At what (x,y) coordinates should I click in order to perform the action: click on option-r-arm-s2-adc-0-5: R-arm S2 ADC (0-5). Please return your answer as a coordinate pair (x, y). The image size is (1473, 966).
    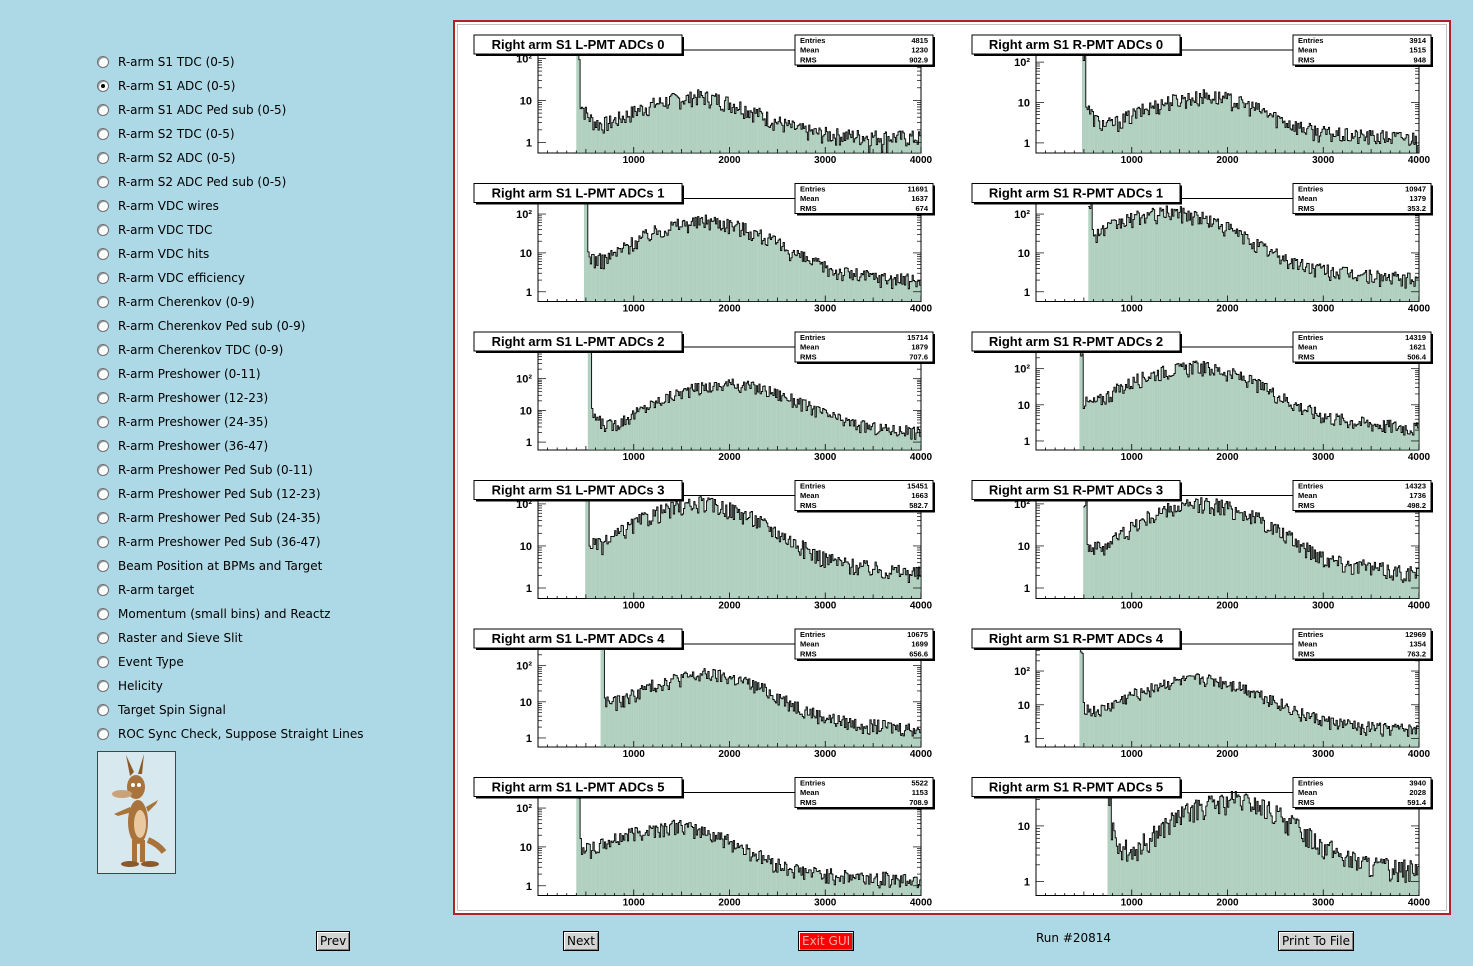
    Looking at the image, I should click on (166, 158).